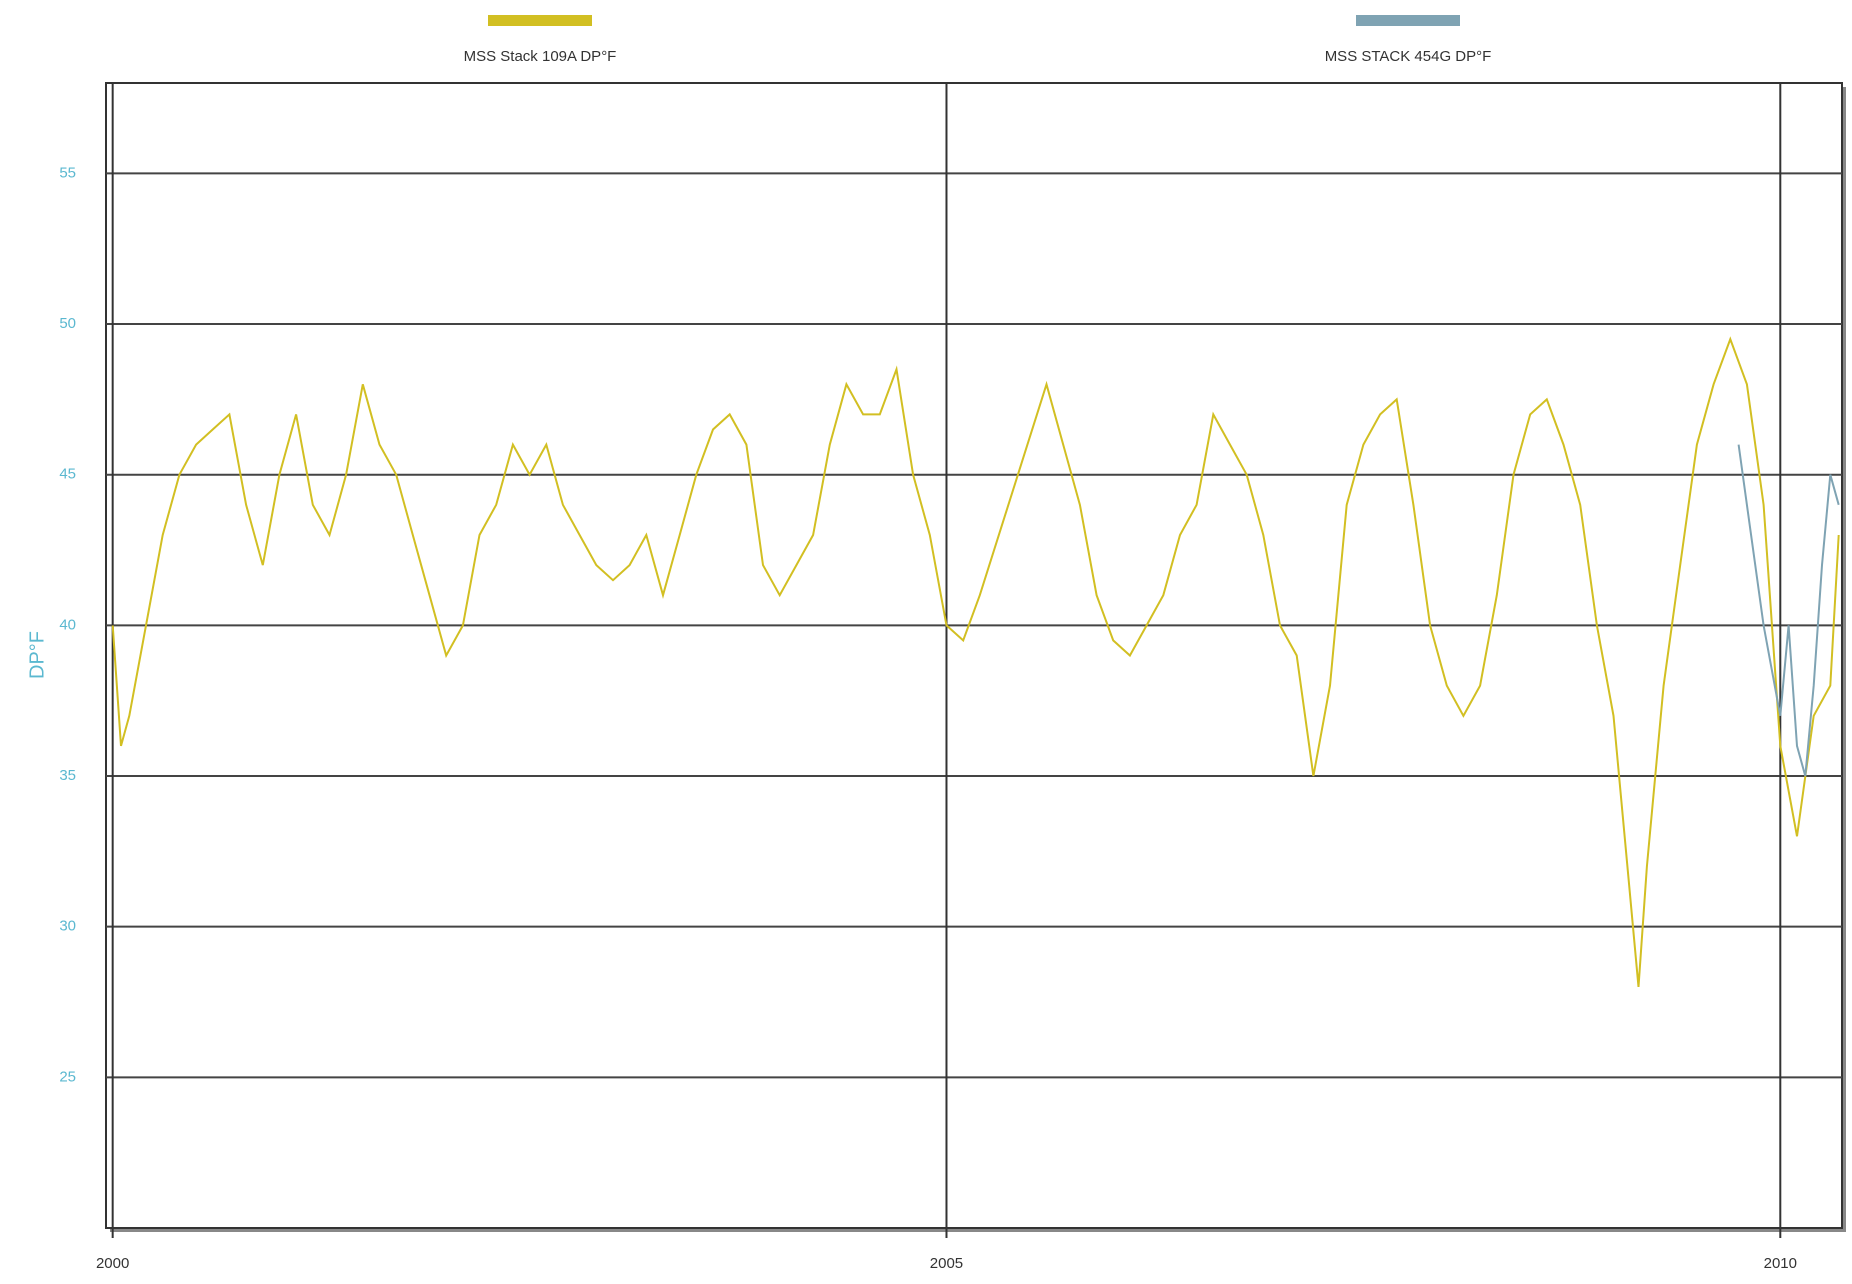 Image resolution: width=1852 pixels, height=1284 pixels. Describe the element at coordinates (67, 624) in the screenshot. I see `y-tick-label: 40` at that location.